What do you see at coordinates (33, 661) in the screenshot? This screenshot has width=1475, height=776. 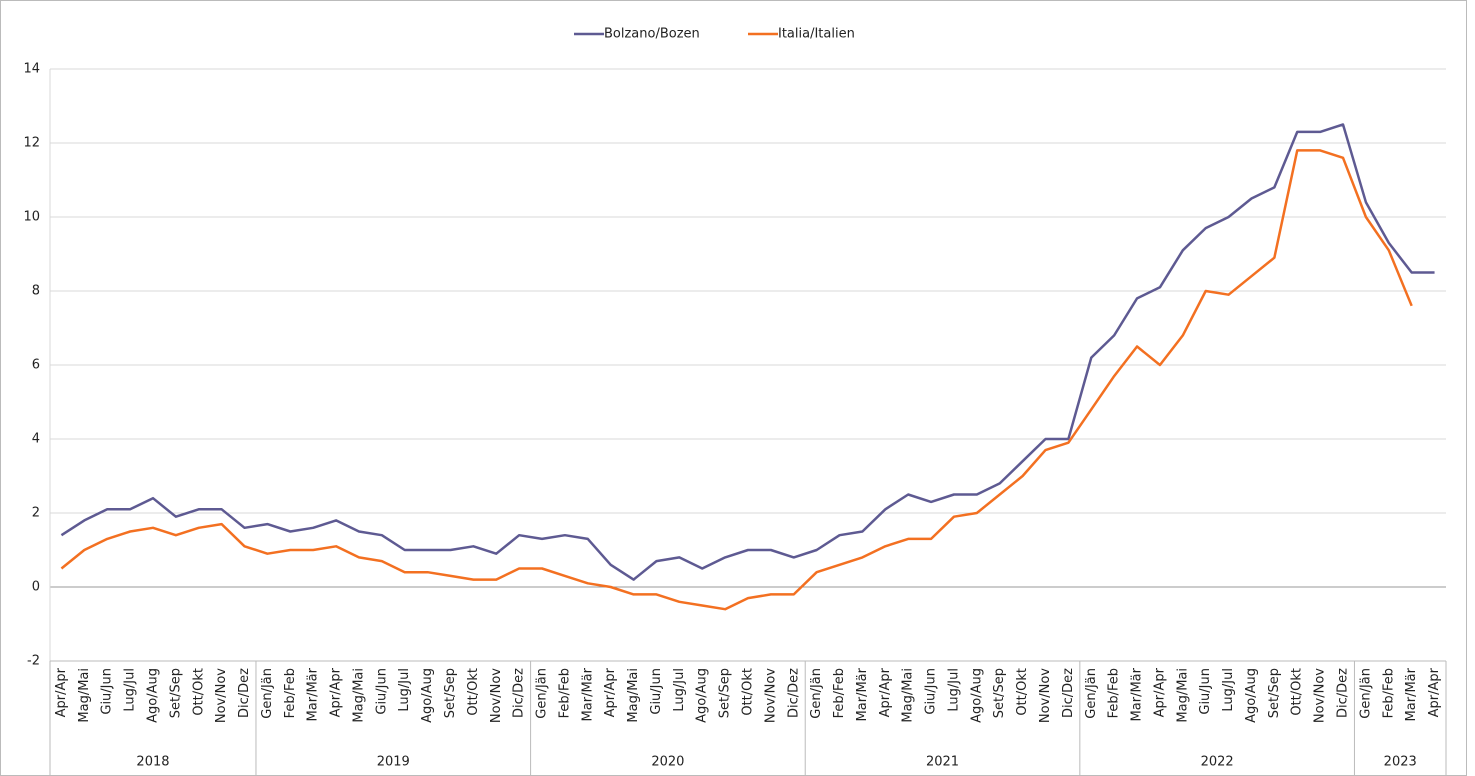 I see `y-tick-label: -2` at bounding box center [33, 661].